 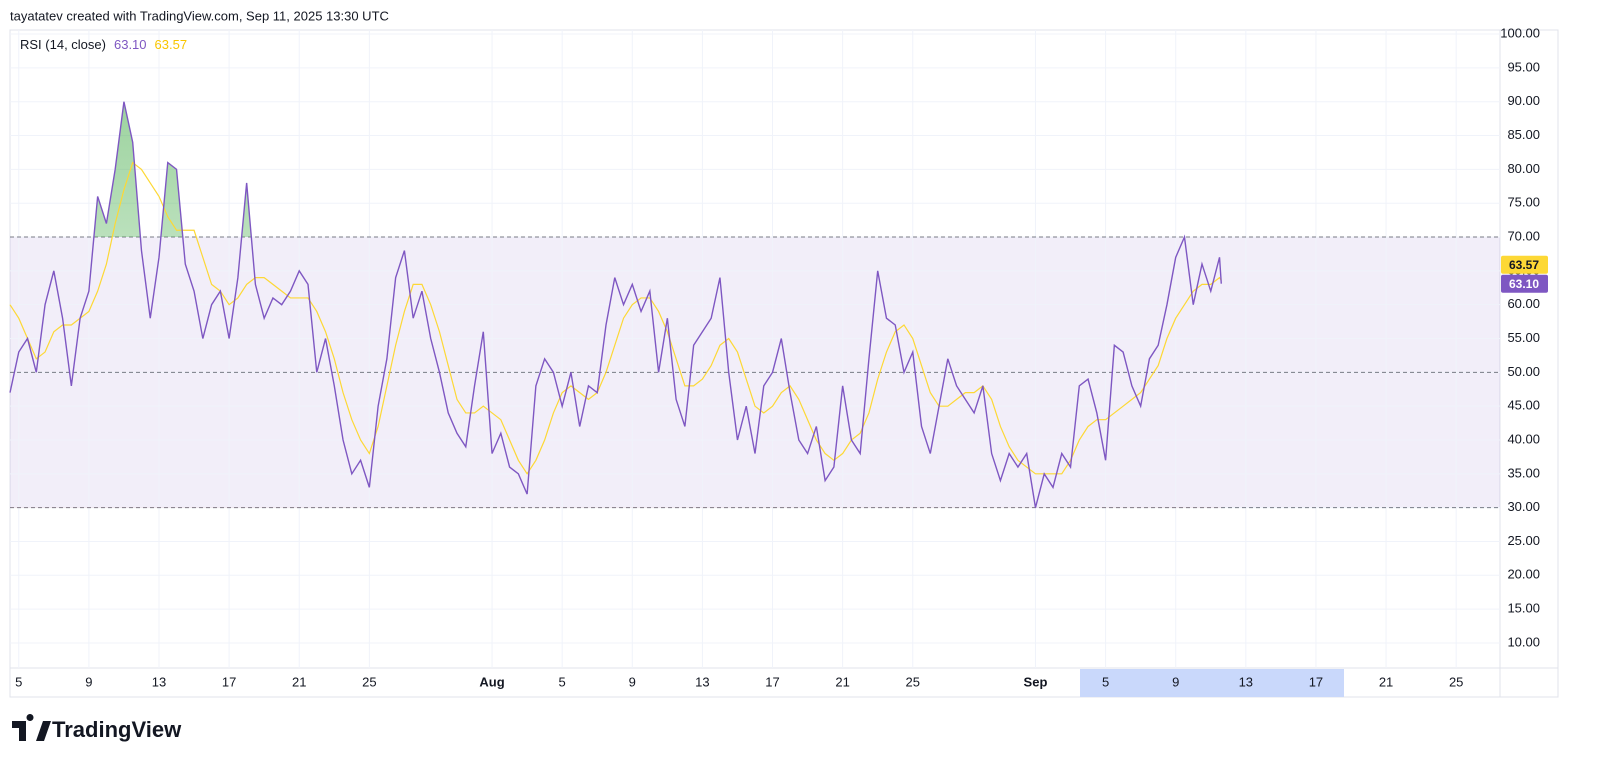 I want to click on y-tick-label: 45.00, so click(x=1523, y=405).